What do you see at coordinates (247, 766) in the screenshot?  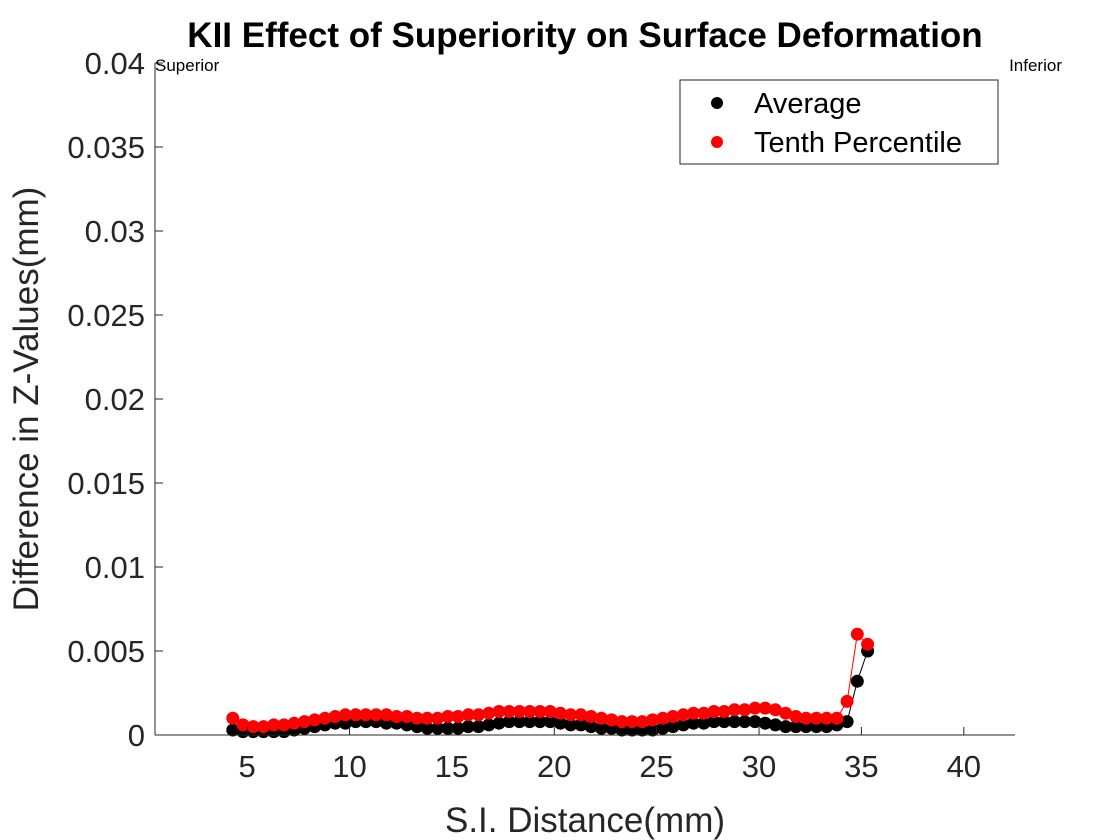 I see `x-tick-label: 5` at bounding box center [247, 766].